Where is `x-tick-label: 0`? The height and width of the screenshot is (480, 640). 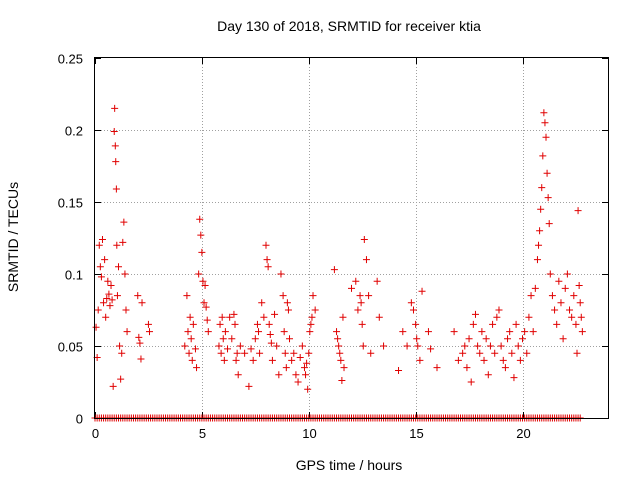 x-tick-label: 0 is located at coordinates (95, 433).